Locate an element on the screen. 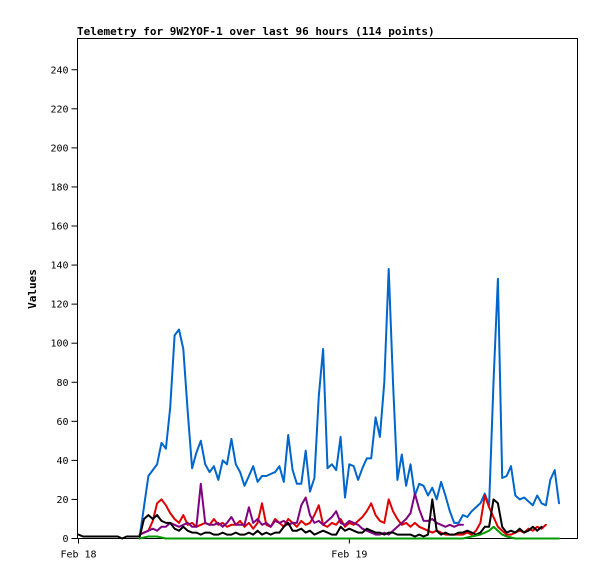 This screenshot has width=597, height=579. x-tick-label: Feb 19 is located at coordinates (349, 555).